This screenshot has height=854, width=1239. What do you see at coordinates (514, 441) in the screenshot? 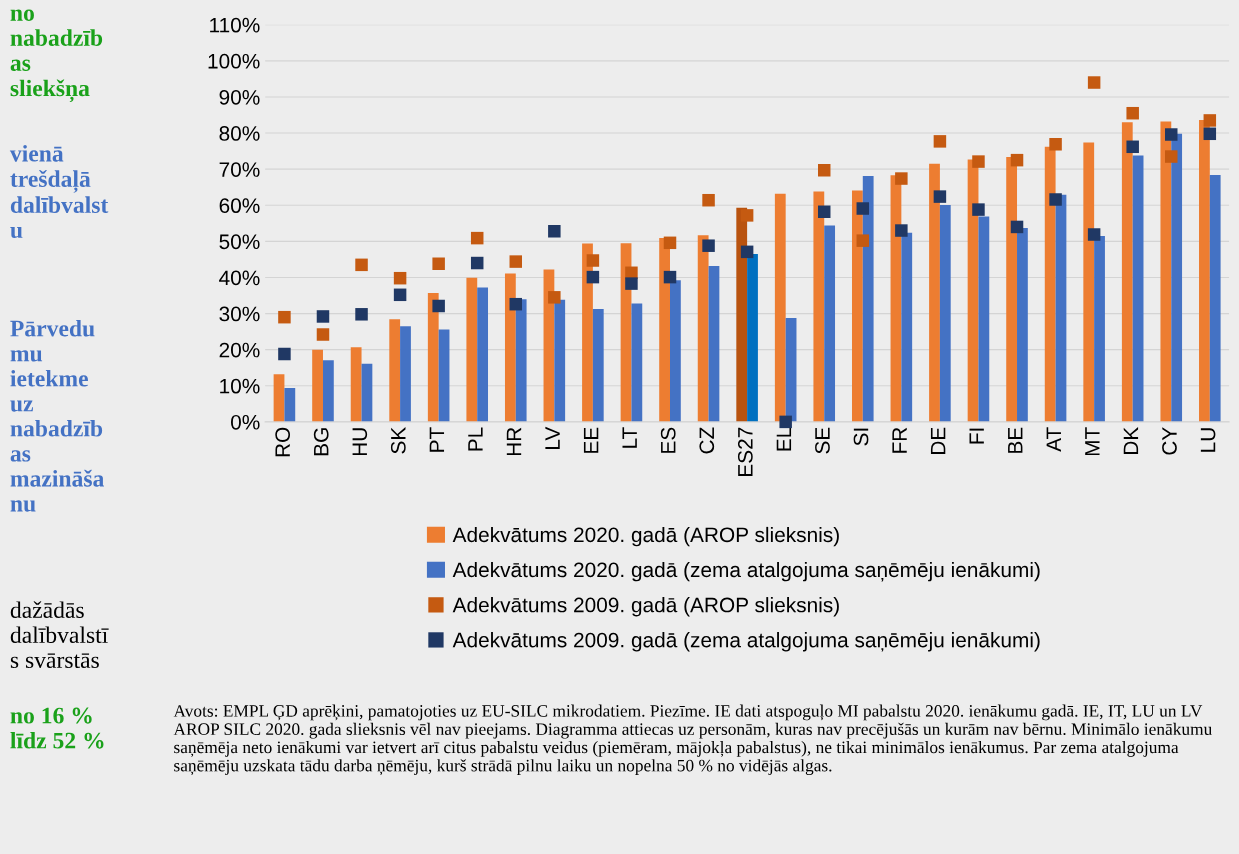
I see `x-tick-label: HR` at bounding box center [514, 441].